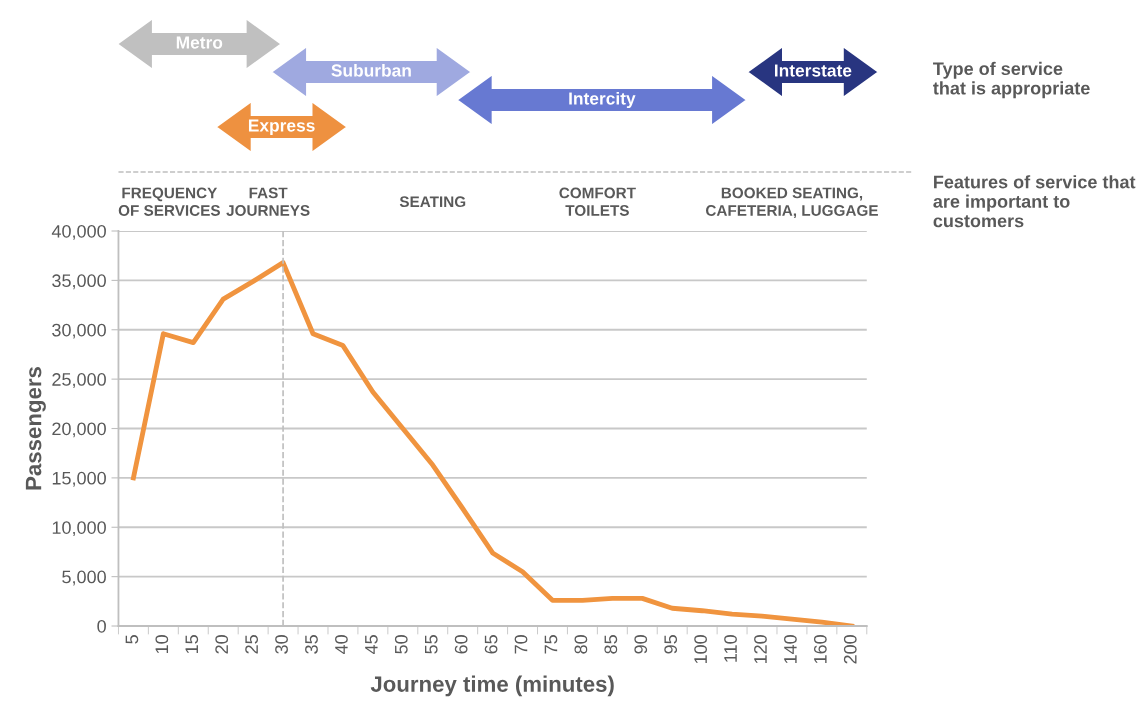 The width and height of the screenshot is (1139, 713). I want to click on text: Express, so click(281, 127).